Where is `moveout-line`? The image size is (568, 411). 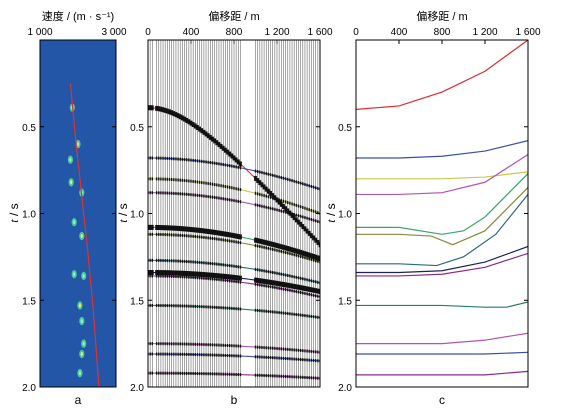
moveout-line is located at coordinates (442, 75).